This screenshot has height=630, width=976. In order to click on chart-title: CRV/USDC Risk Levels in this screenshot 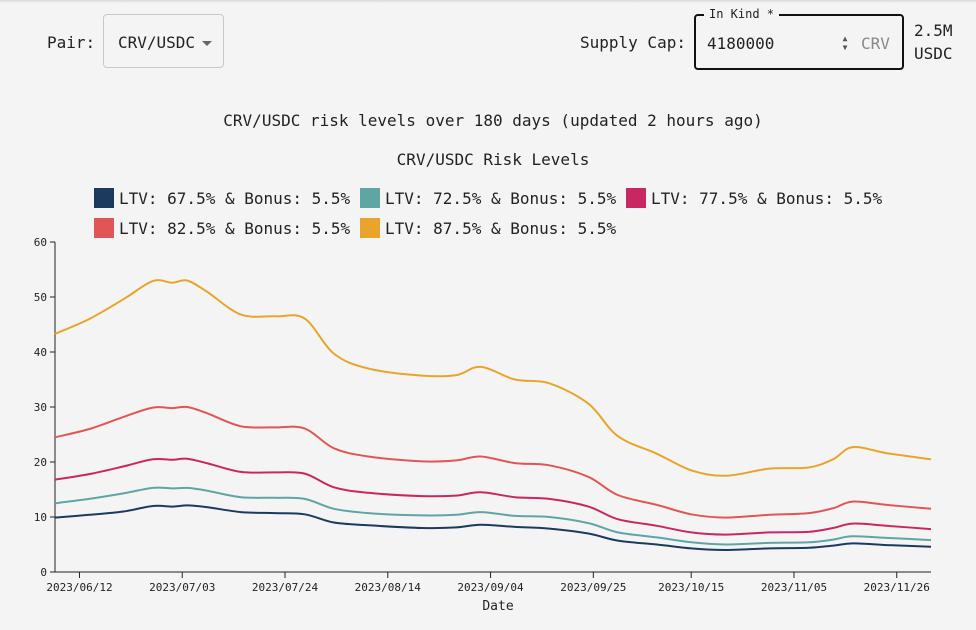, I will do `click(493, 159)`.